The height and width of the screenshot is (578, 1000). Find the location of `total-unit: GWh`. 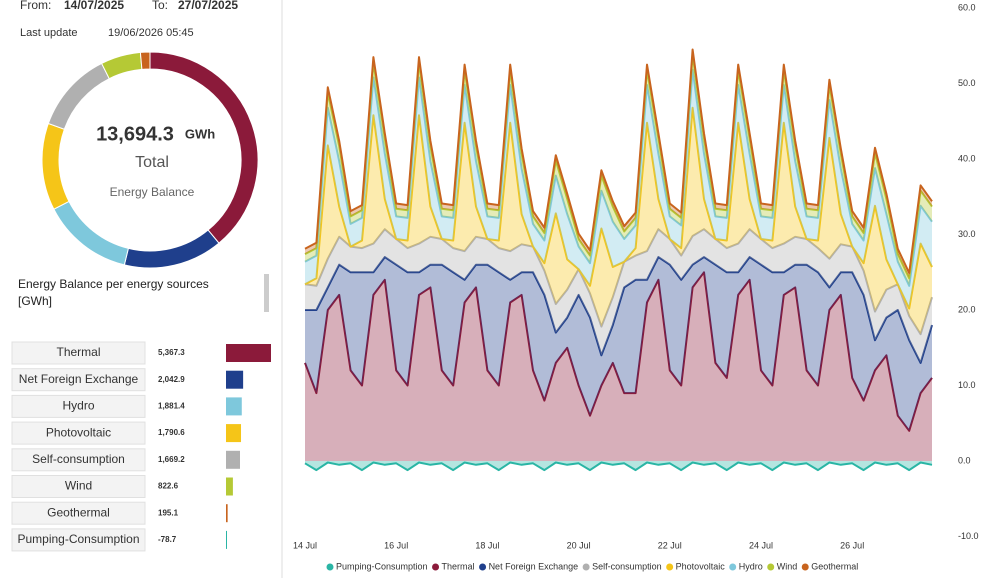

total-unit: GWh is located at coordinates (200, 133).